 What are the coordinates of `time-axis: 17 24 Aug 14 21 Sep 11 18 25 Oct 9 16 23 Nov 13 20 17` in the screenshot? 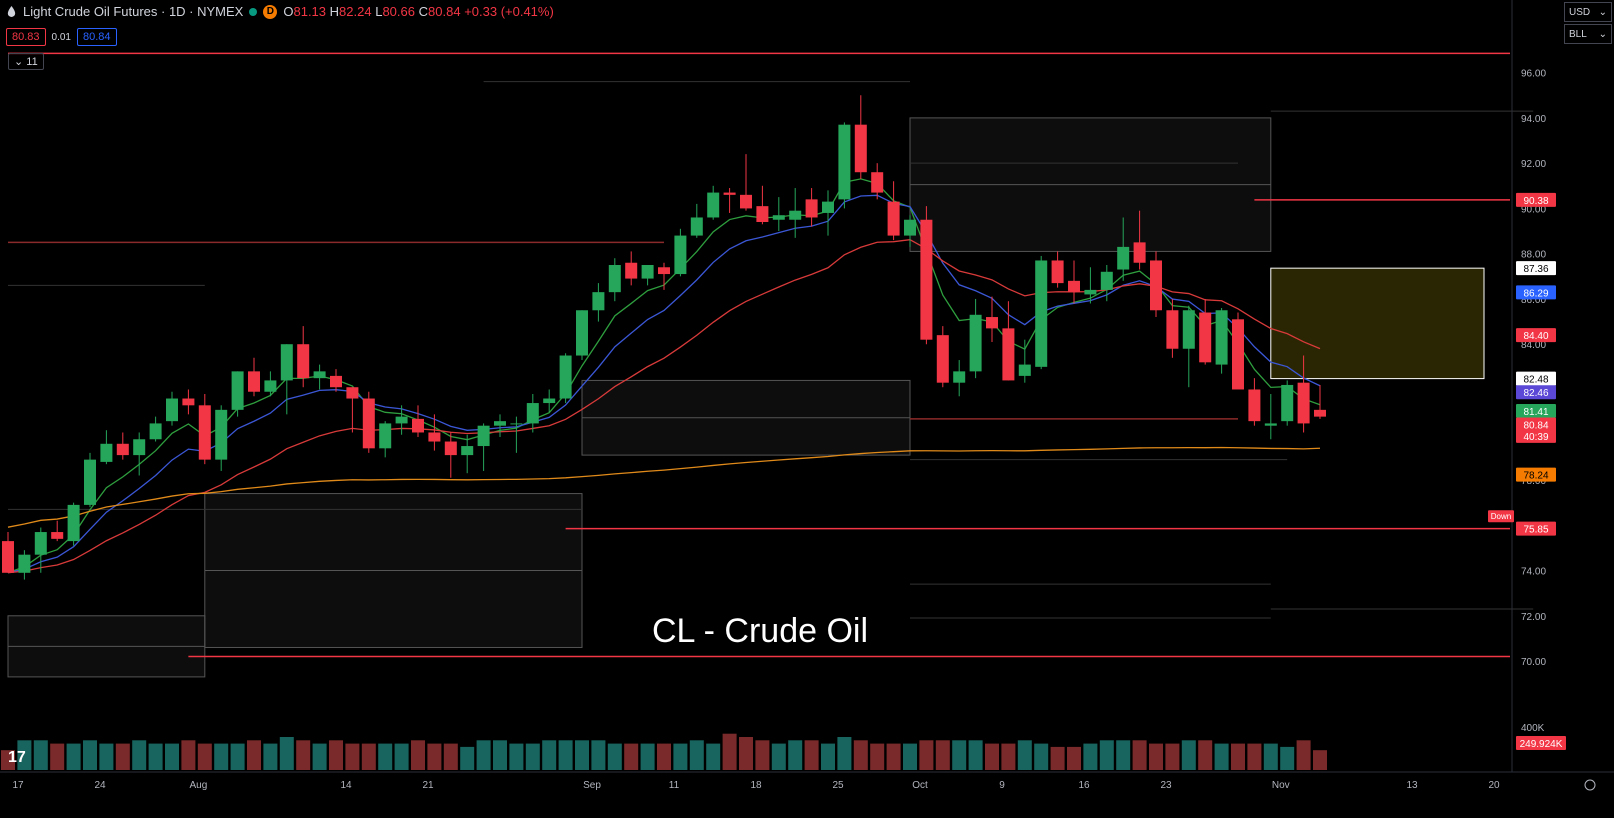 It's located at (807, 770).